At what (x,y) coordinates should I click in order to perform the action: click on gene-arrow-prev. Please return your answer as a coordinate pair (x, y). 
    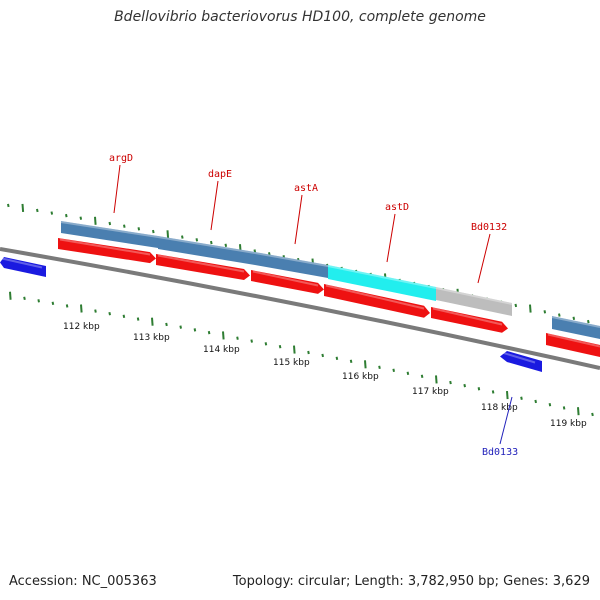
    Looking at the image, I should click on (23, 267).